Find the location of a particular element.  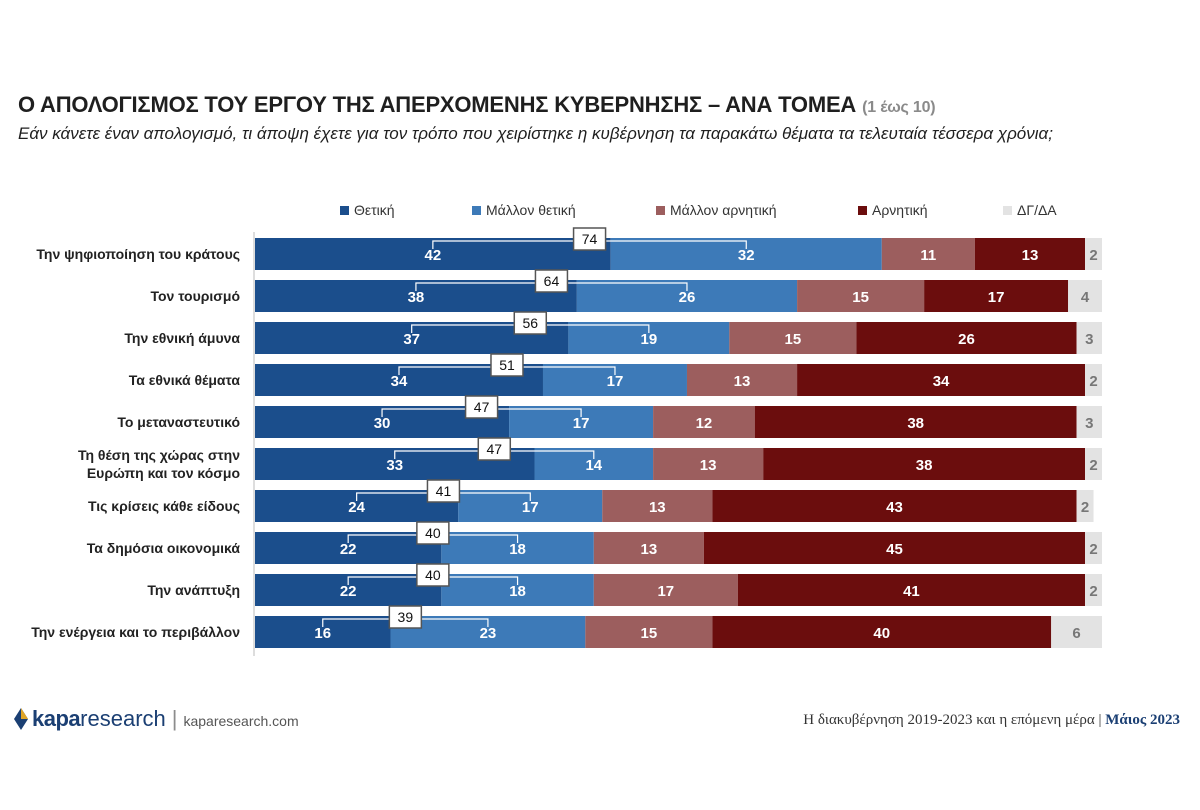

legend-label: Μάλλον θετική is located at coordinates (531, 210).